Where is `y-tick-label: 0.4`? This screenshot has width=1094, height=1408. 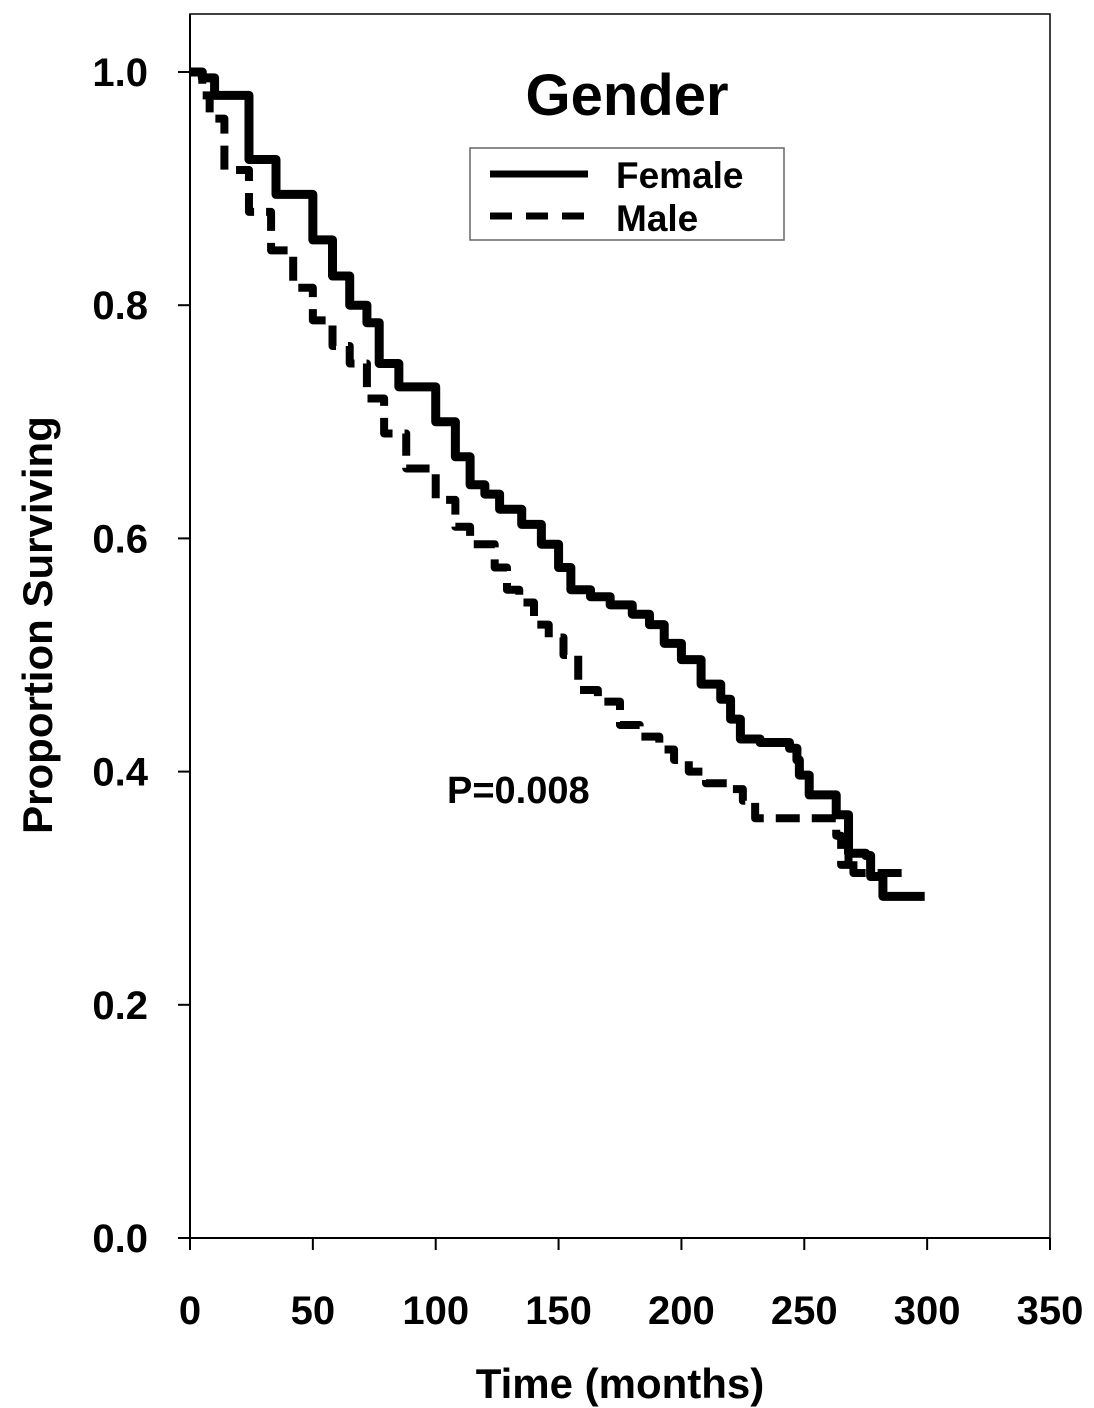 y-tick-label: 0.4 is located at coordinates (120, 773).